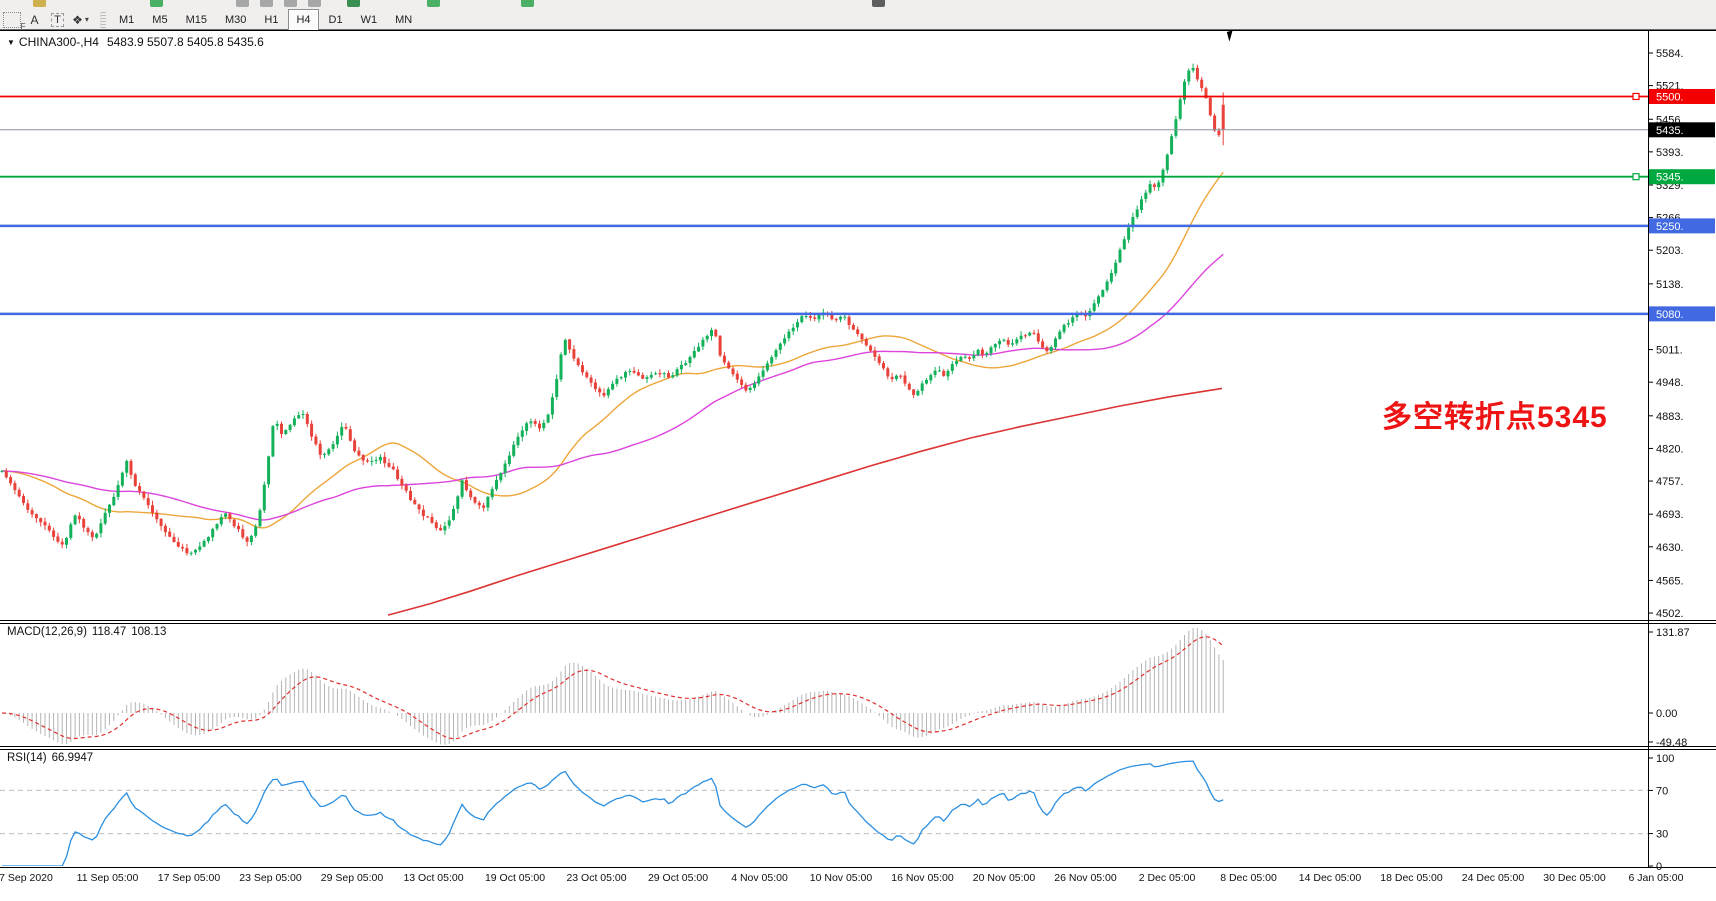  I want to click on time-axis-label: 30 Dec 05:00, so click(1574, 878).